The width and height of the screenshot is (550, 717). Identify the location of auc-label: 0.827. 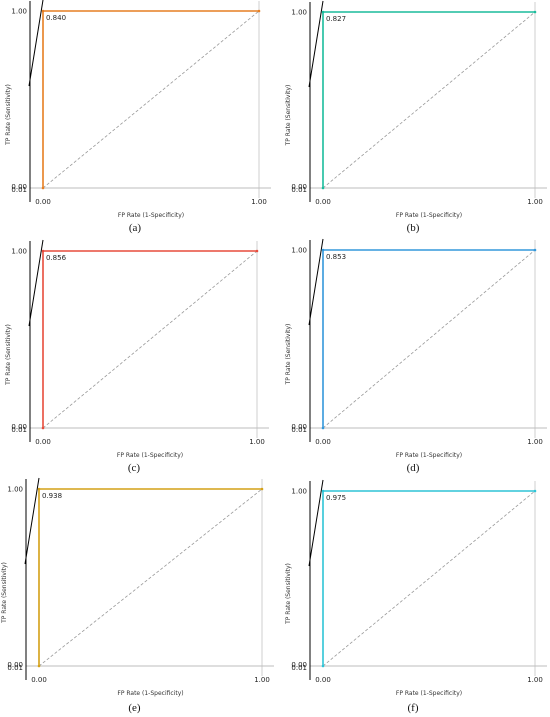
(336, 19).